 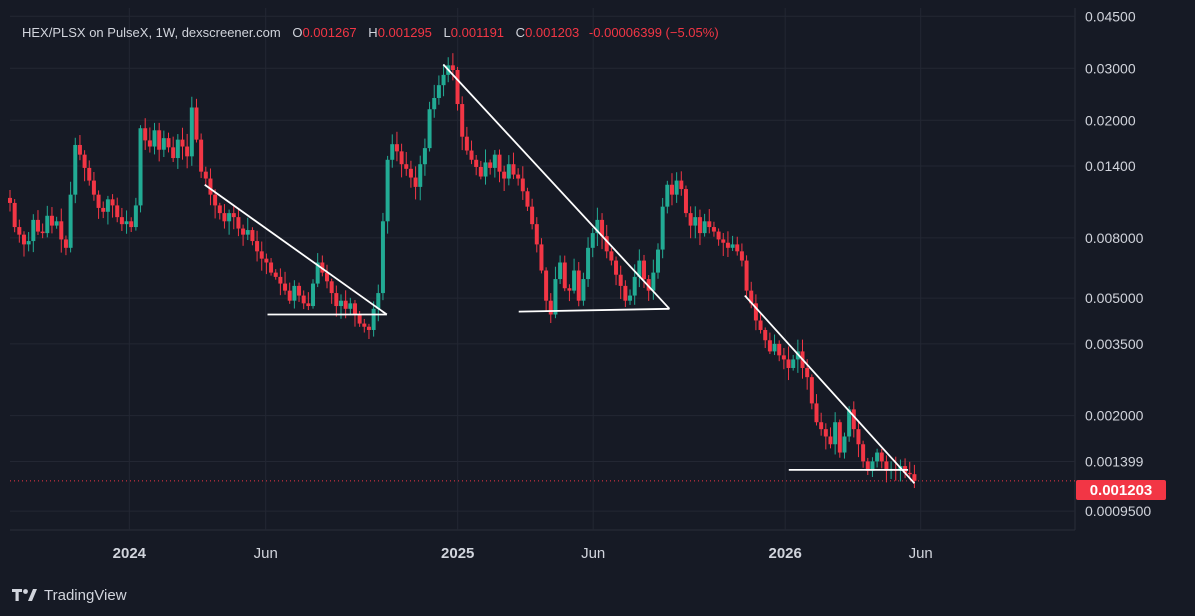 I want to click on y-tick-label: 0.008000, so click(x=1114, y=238).